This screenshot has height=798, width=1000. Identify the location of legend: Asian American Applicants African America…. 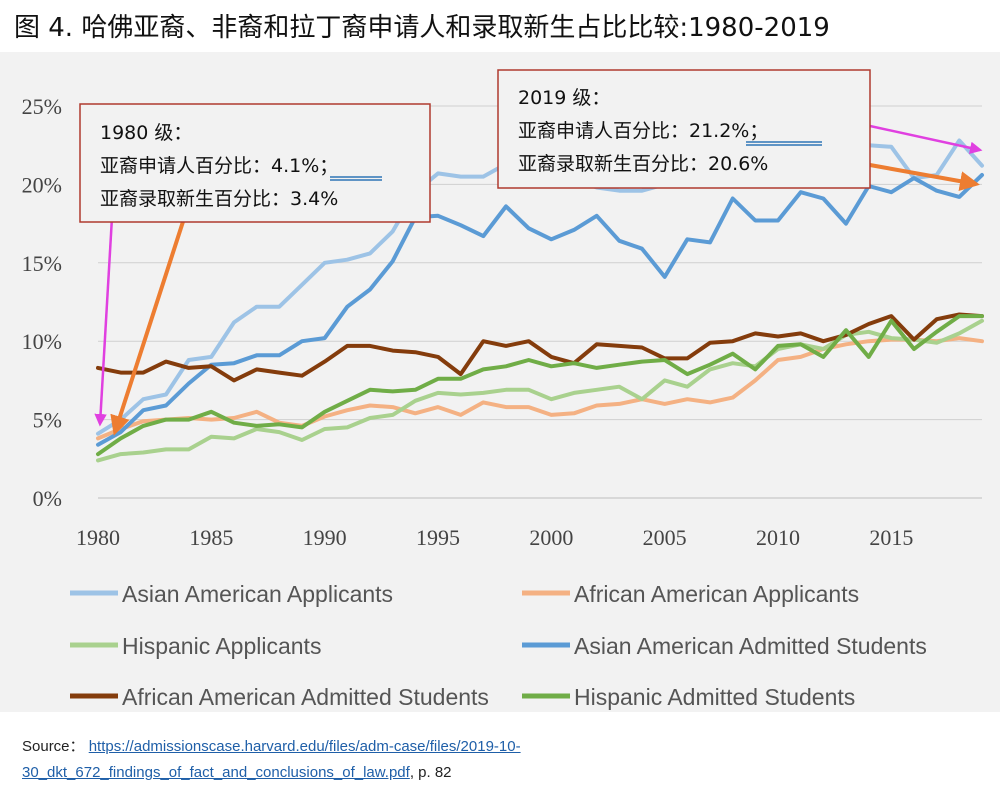
(498, 645).